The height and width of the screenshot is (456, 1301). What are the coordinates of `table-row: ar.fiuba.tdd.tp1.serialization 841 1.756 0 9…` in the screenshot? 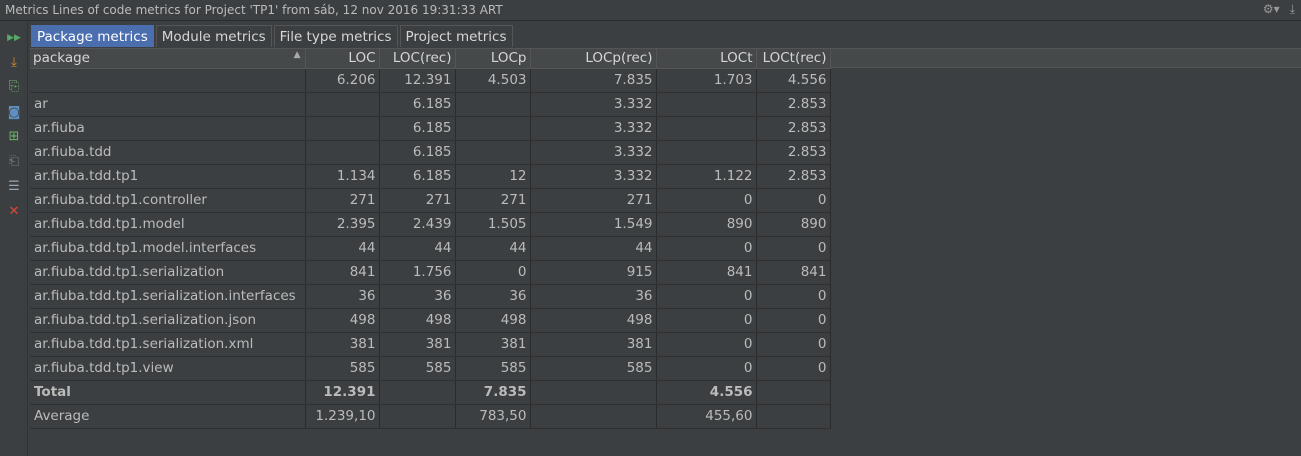 It's located at (430, 272).